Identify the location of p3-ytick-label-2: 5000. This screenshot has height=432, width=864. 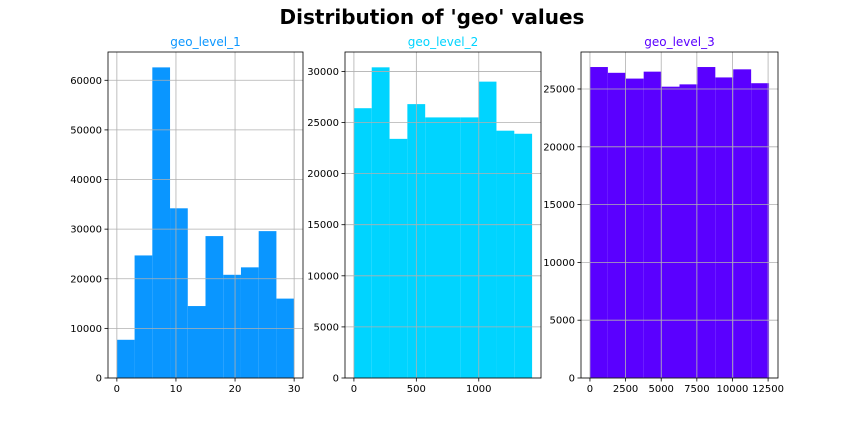
(562, 321).